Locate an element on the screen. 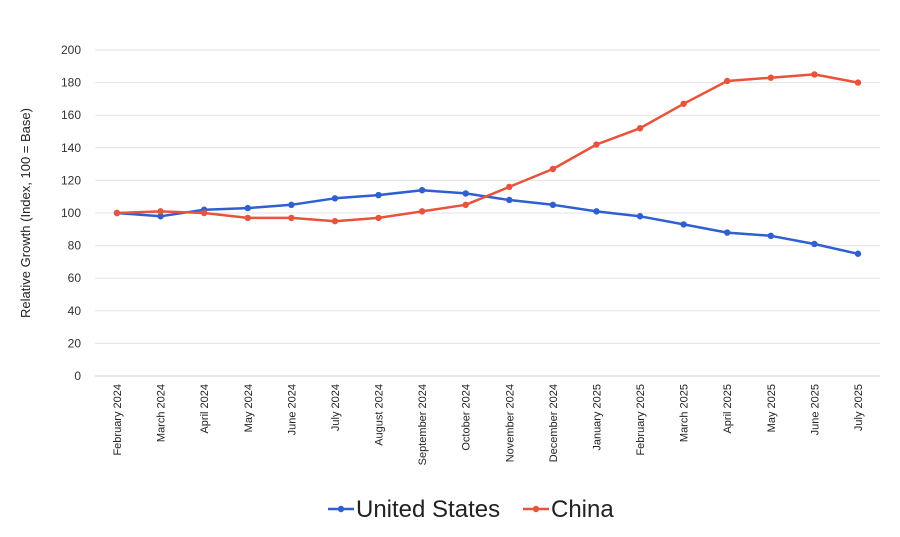  x-tick-label: October 2024 is located at coordinates (467, 417).